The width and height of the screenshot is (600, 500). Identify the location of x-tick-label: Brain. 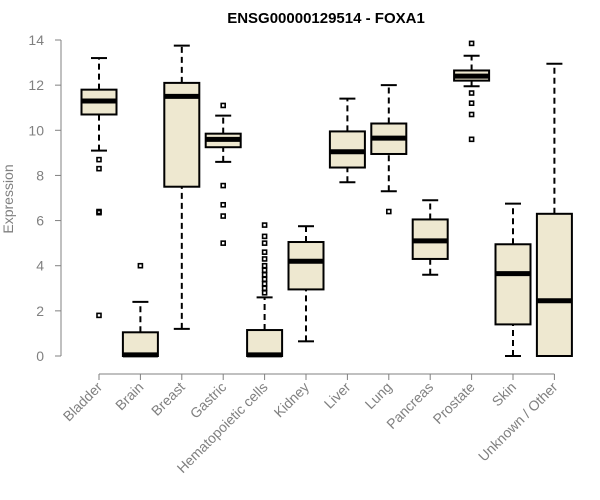
(129, 396).